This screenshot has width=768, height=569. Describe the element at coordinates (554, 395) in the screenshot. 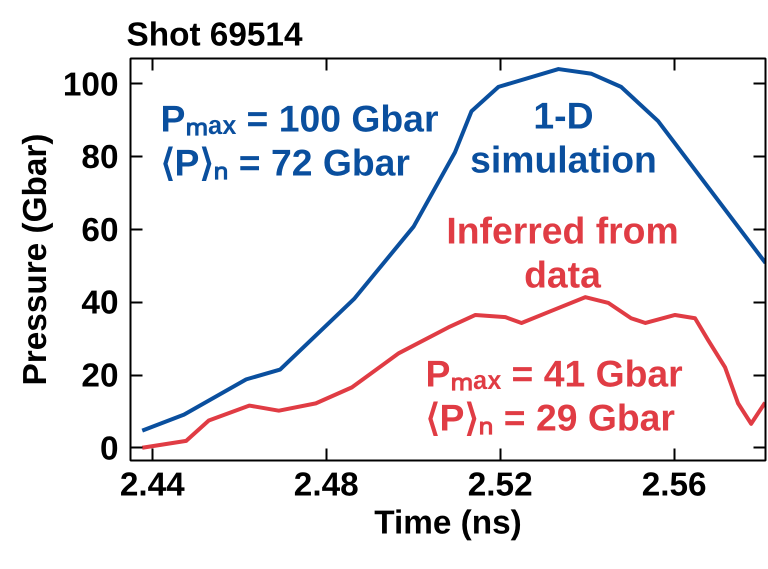

I see `annotation: Pₘₐₓ = 41 Gbar ⟨P⟩ₙ = 29 Gbar` at that location.